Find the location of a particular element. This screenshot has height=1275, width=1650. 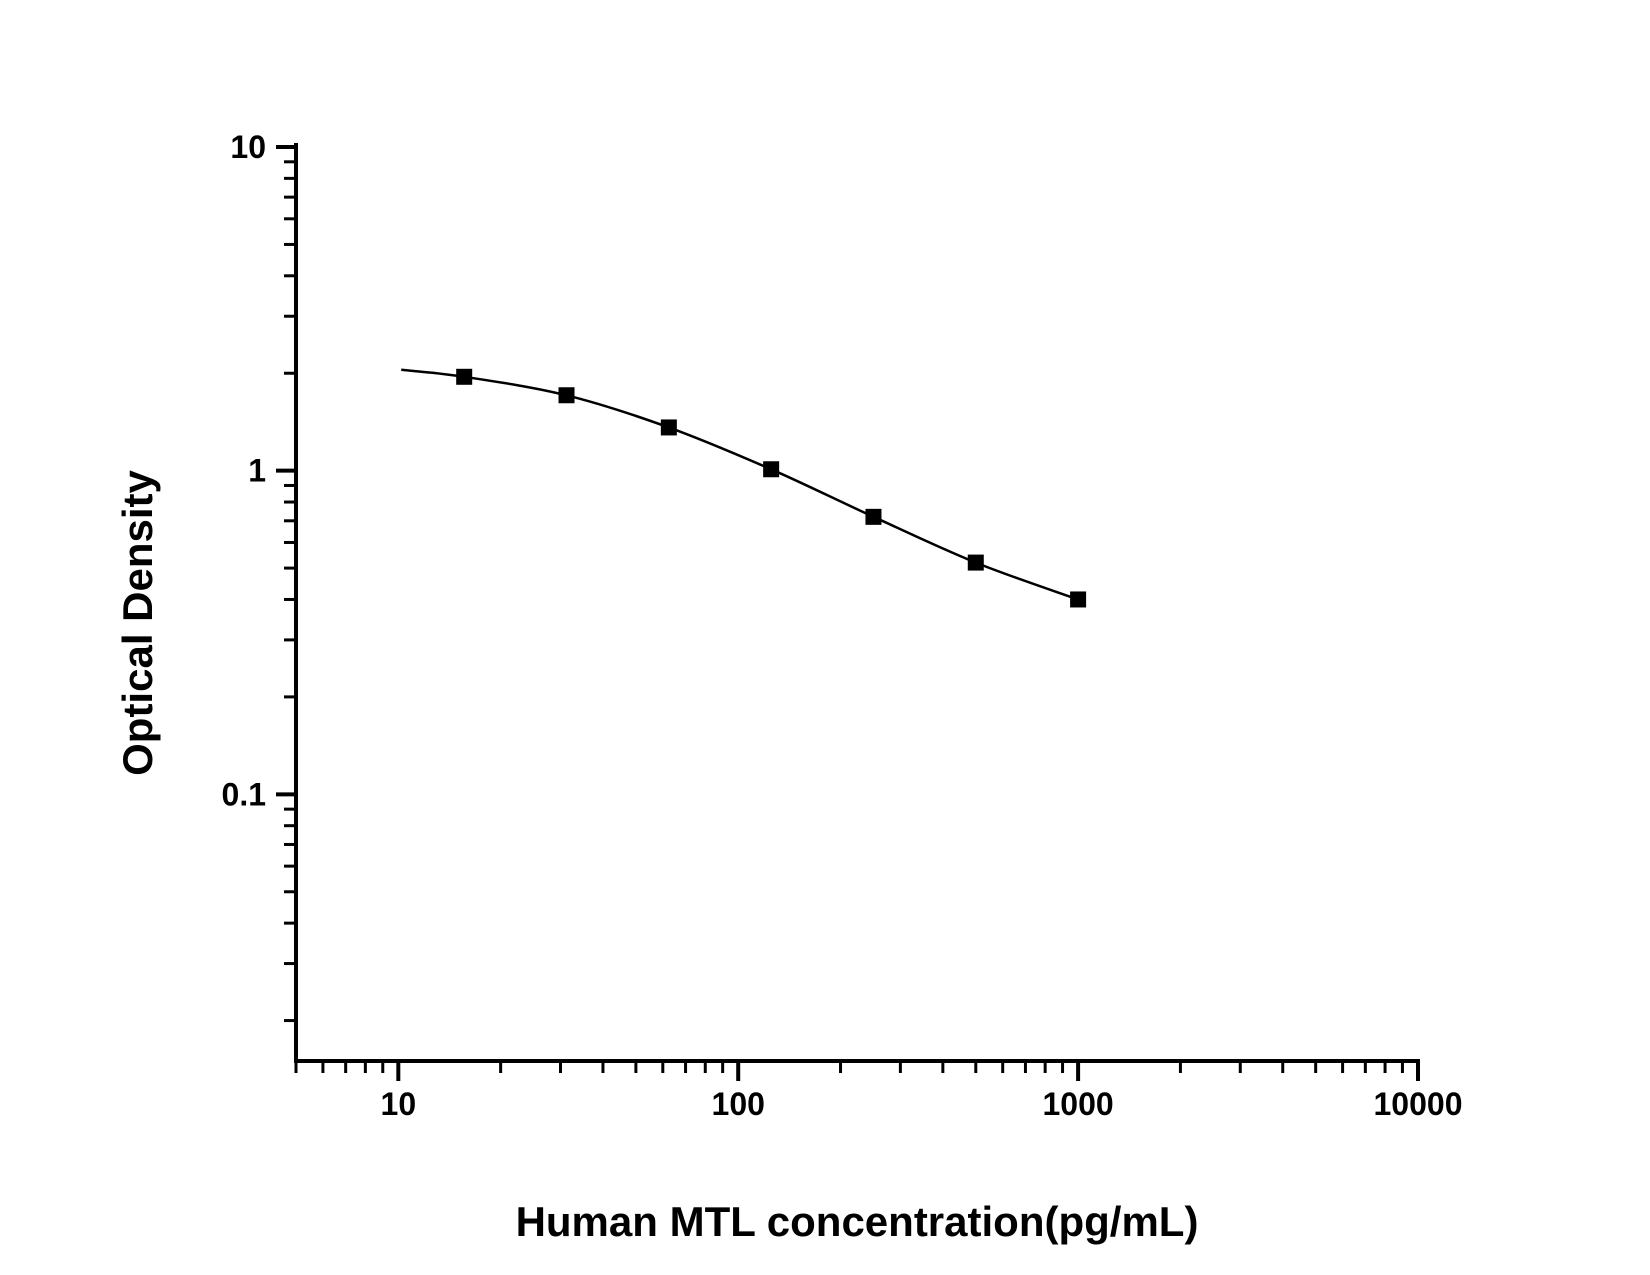

series-layer is located at coordinates (744, 488).